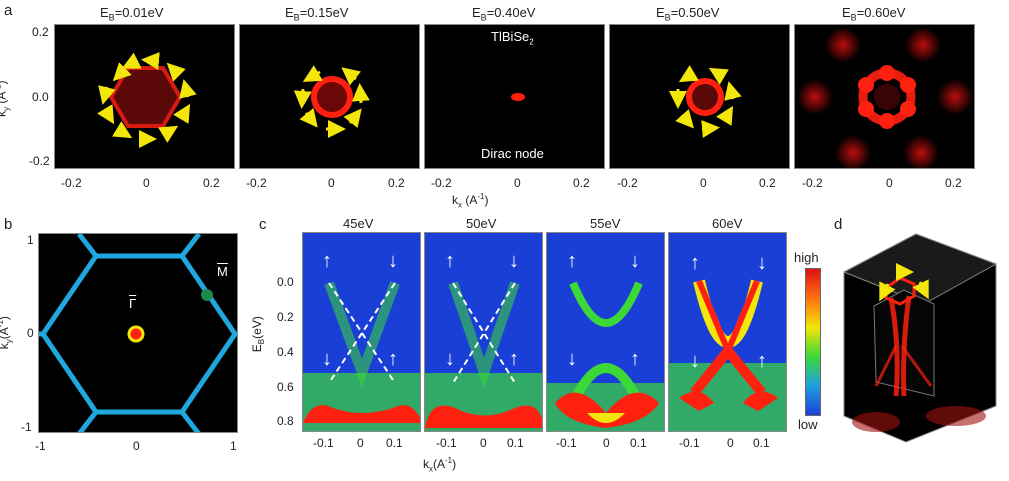 This screenshot has height=481, width=1009. What do you see at coordinates (258, 334) in the screenshot?
I see `panel-c-ylabel: EB(eV)` at bounding box center [258, 334].